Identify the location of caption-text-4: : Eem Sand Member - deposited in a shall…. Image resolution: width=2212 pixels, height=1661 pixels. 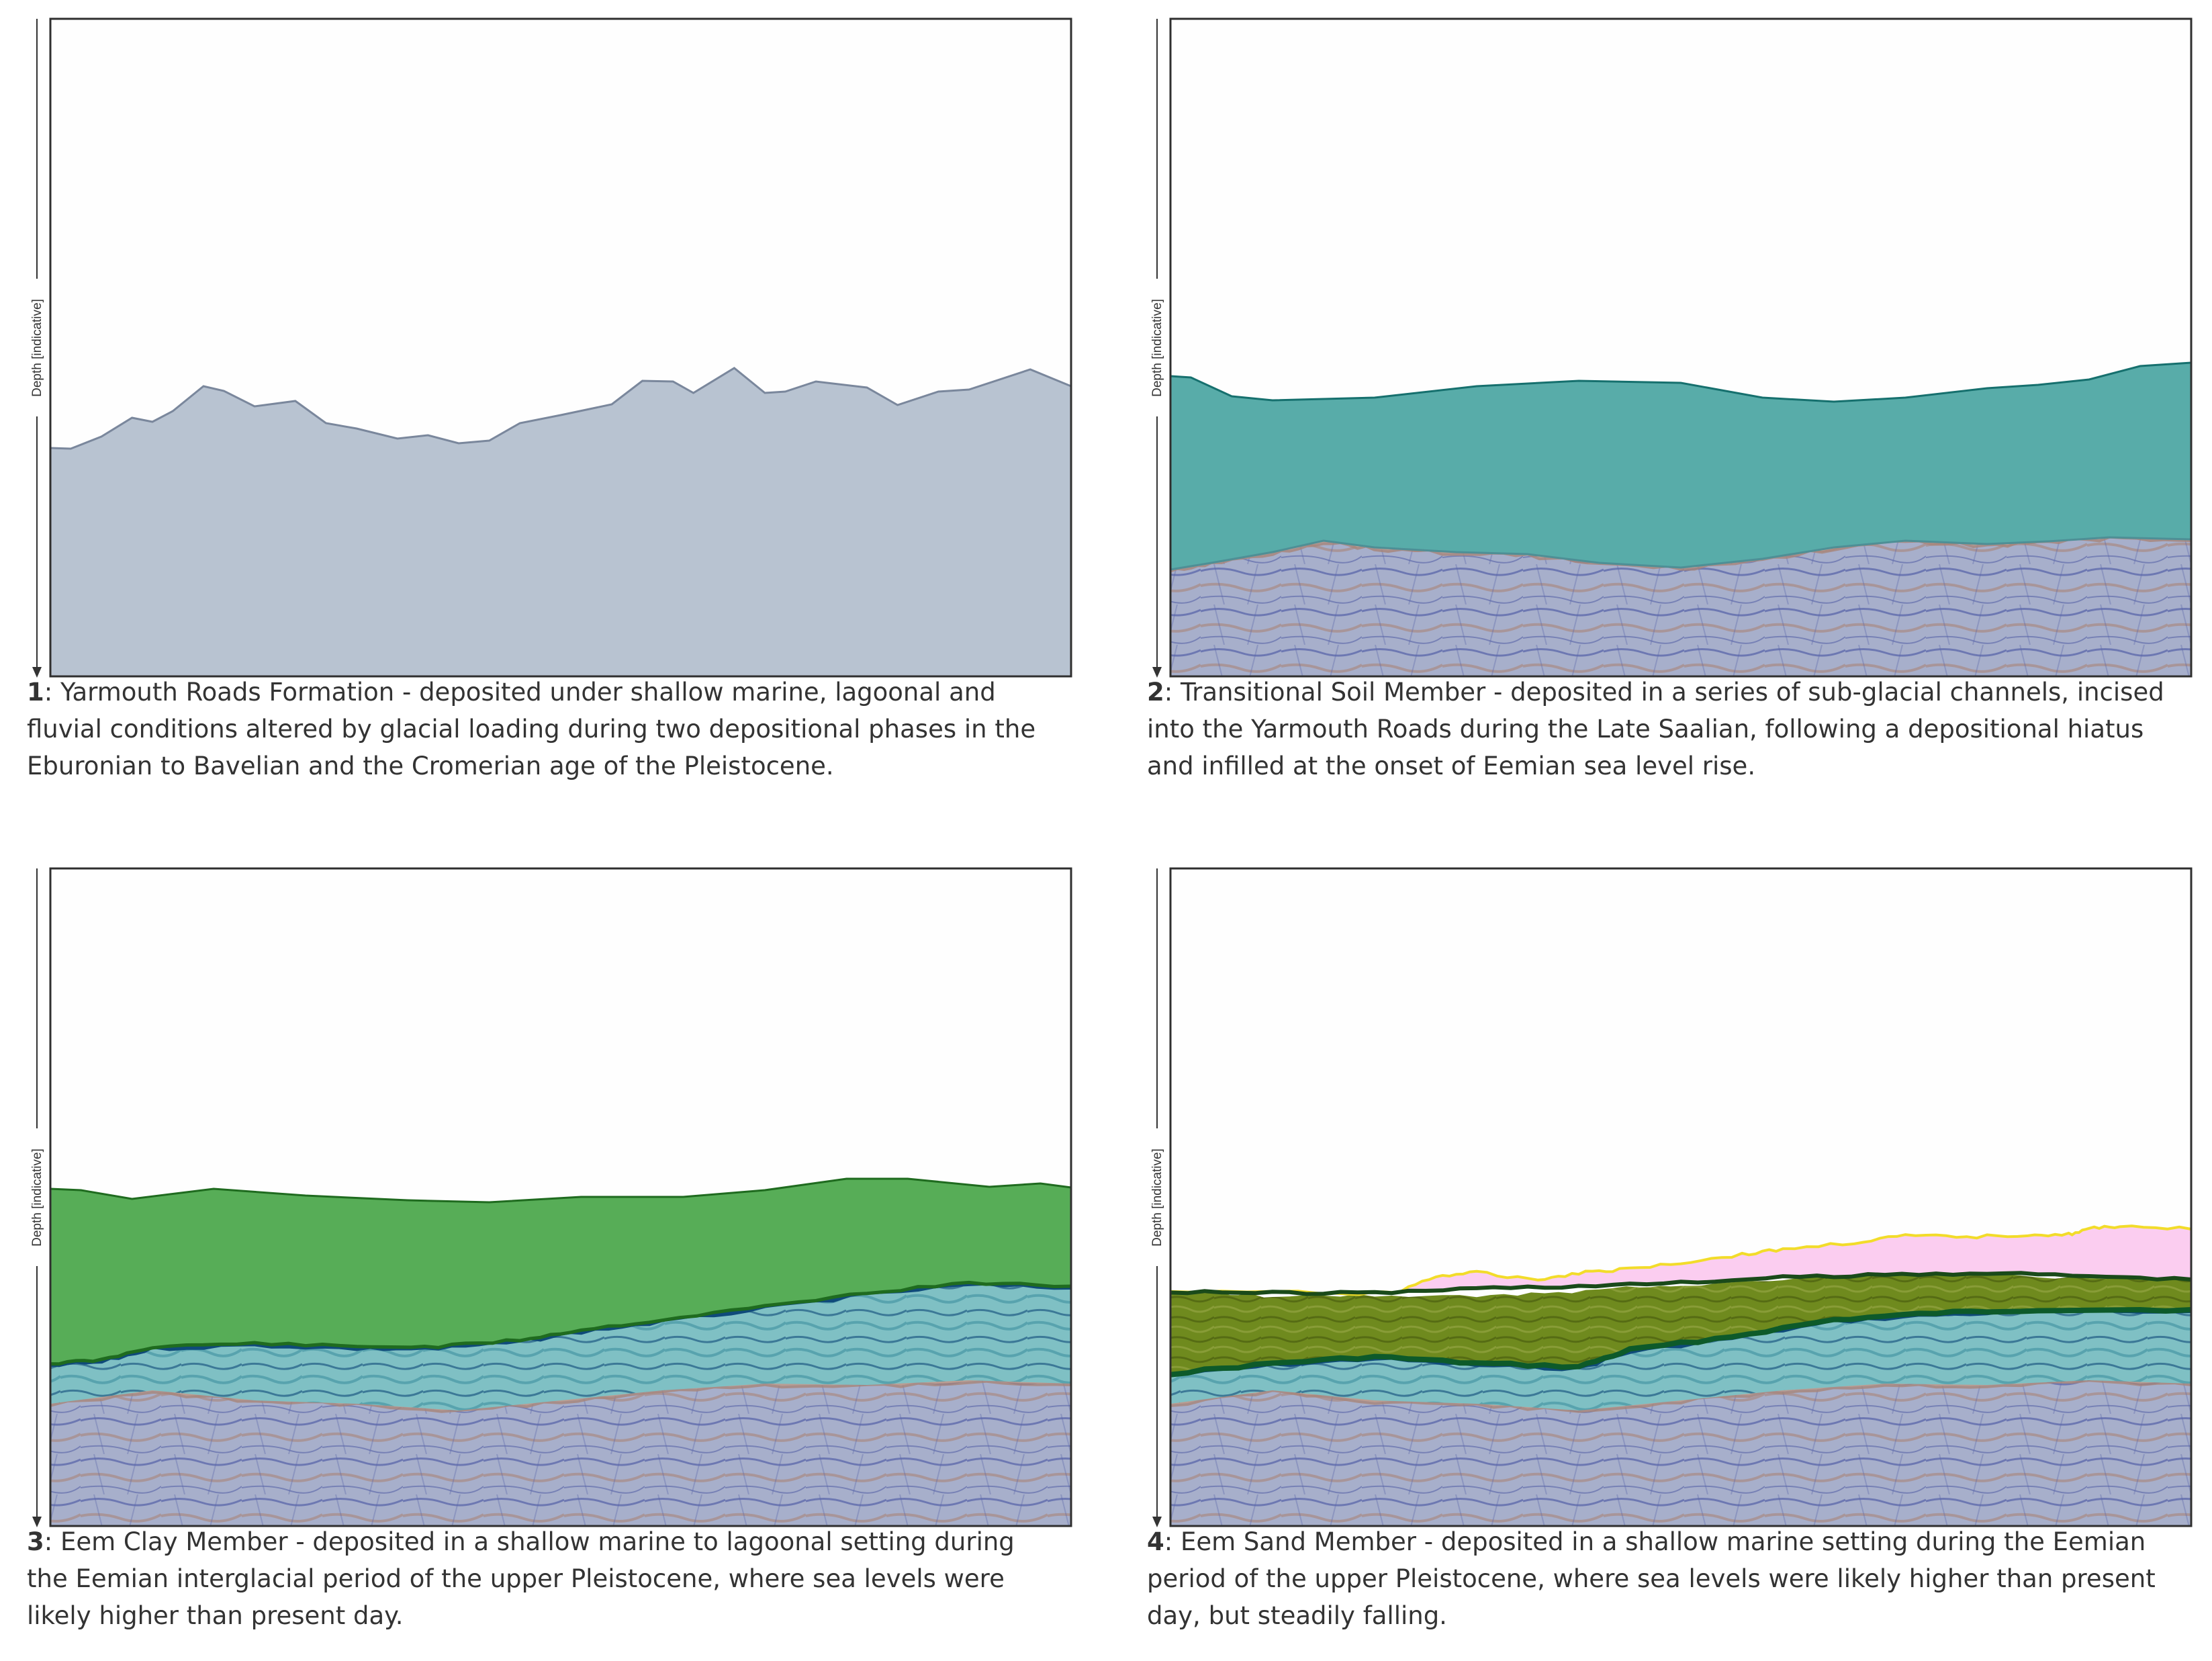
(1651, 1579).